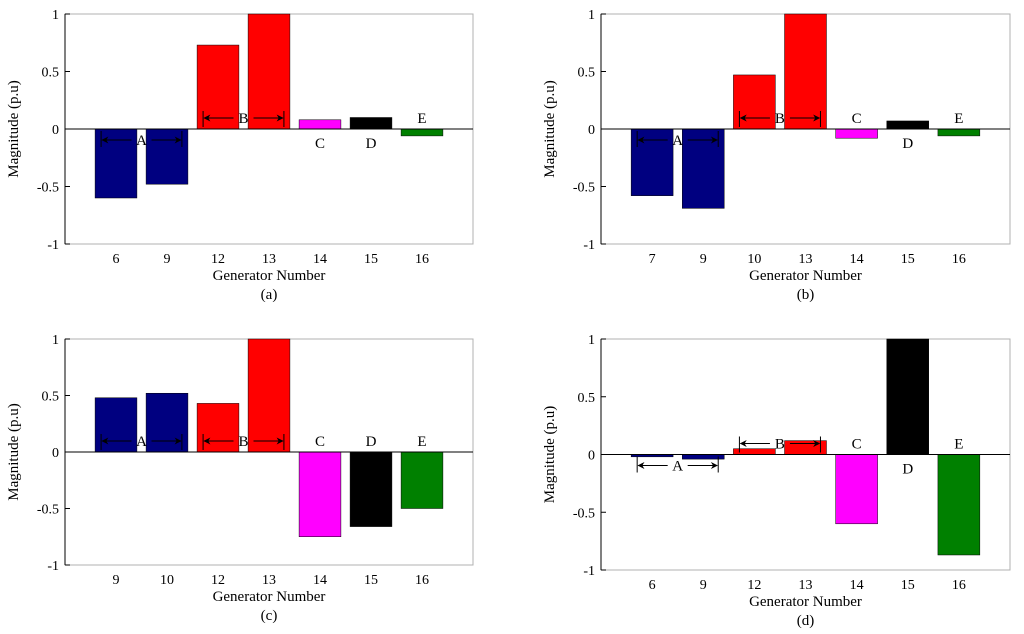 This screenshot has width=1024, height=634. I want to click on panel-caption: (c), so click(269, 616).